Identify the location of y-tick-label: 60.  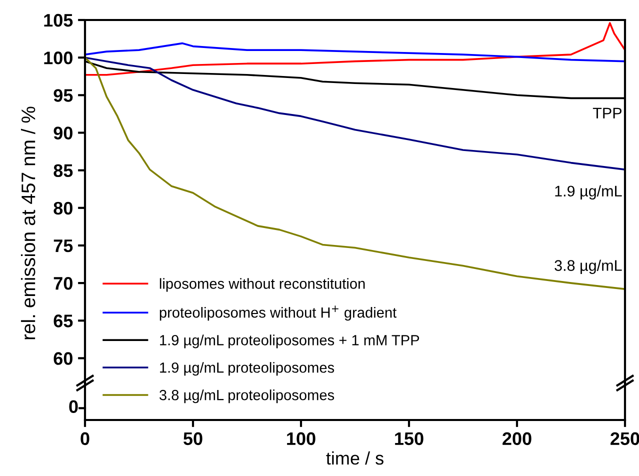
(63, 358).